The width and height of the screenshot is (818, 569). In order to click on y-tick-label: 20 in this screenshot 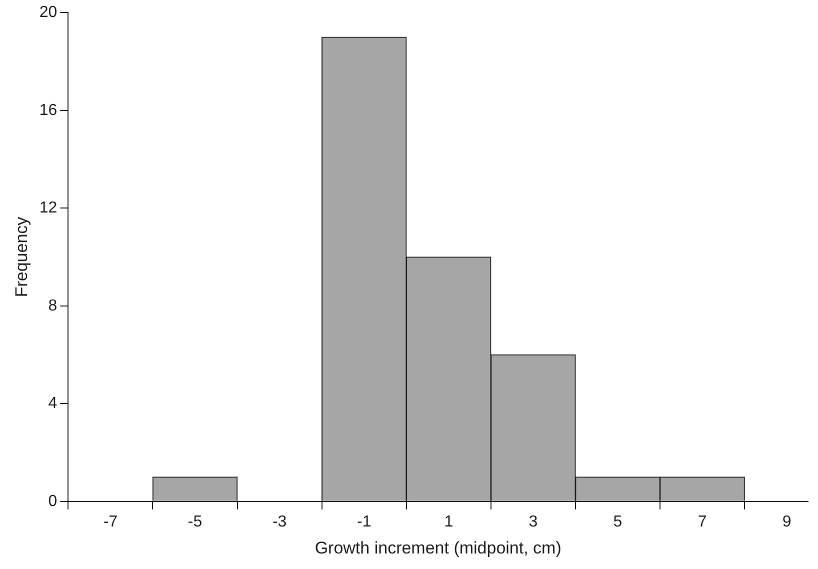, I will do `click(48, 13)`.